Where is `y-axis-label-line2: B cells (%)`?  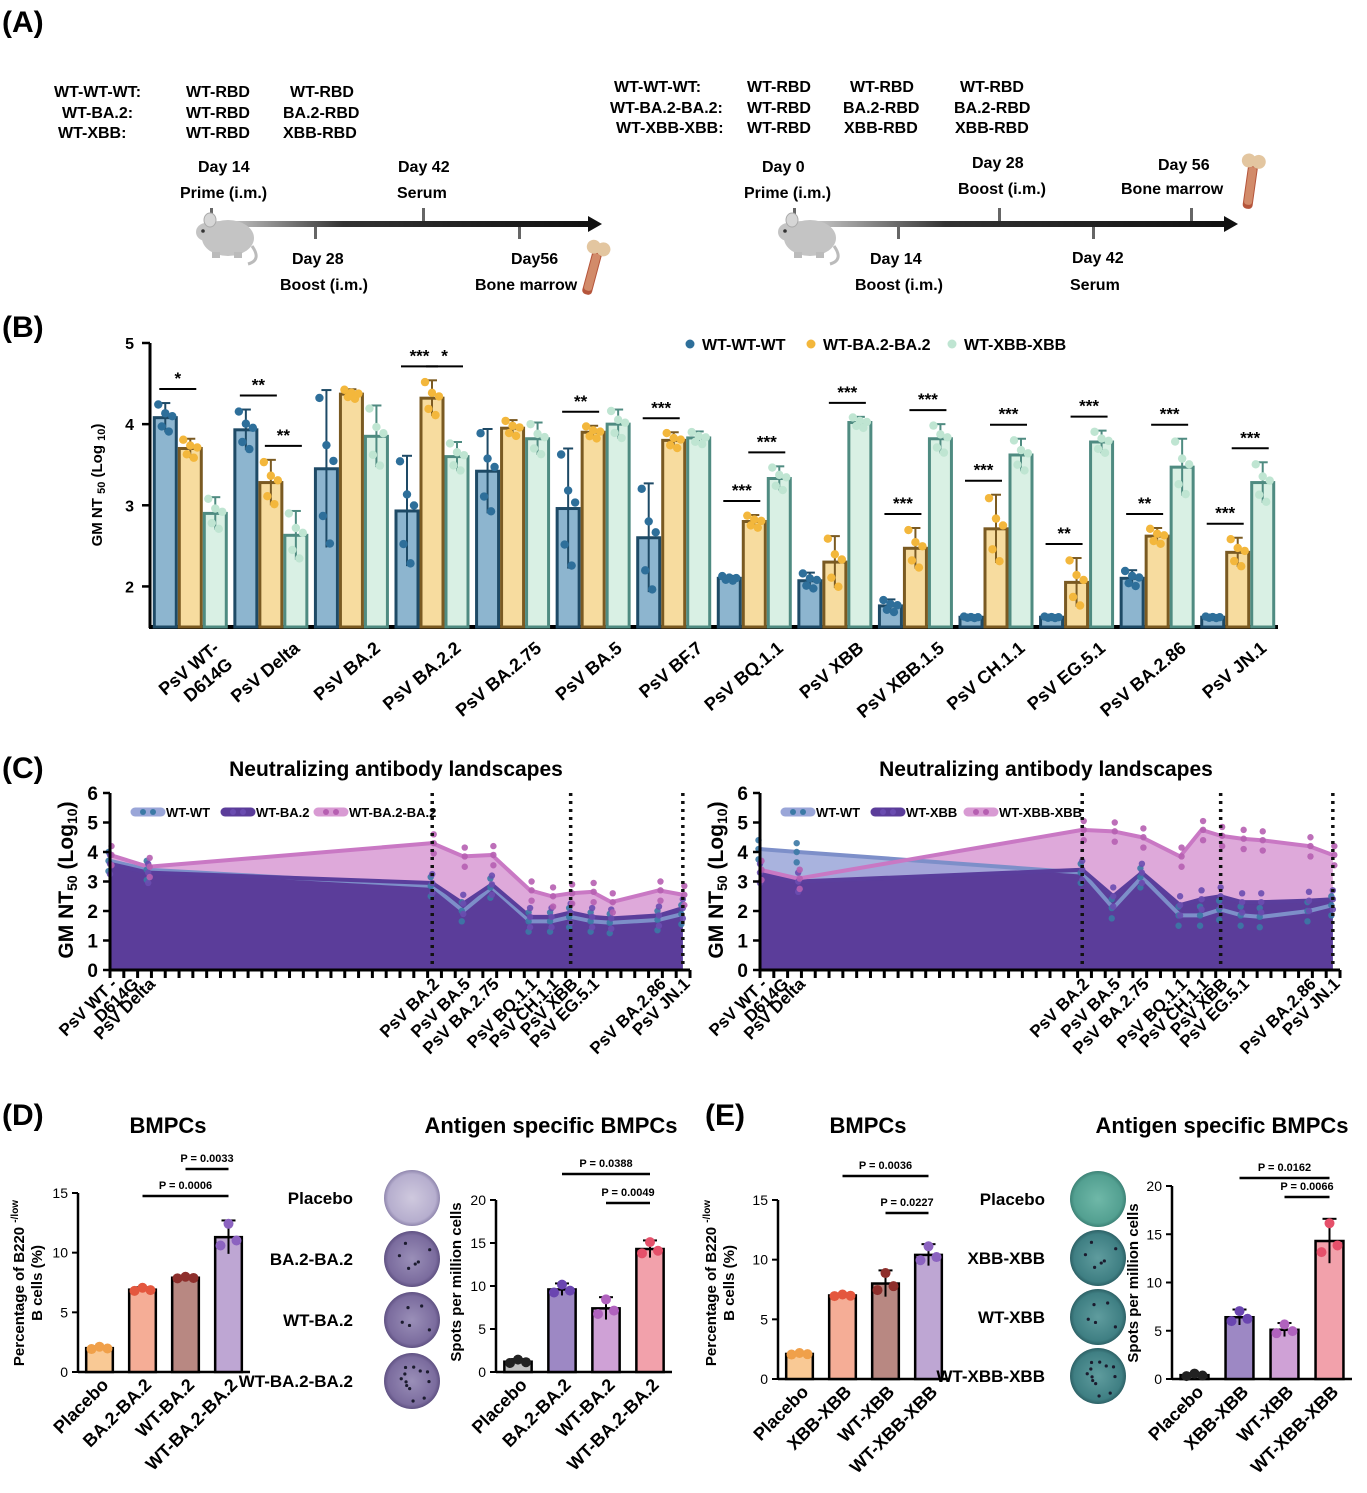
y-axis-label-line2: B cells (%) is located at coordinates (729, 1283).